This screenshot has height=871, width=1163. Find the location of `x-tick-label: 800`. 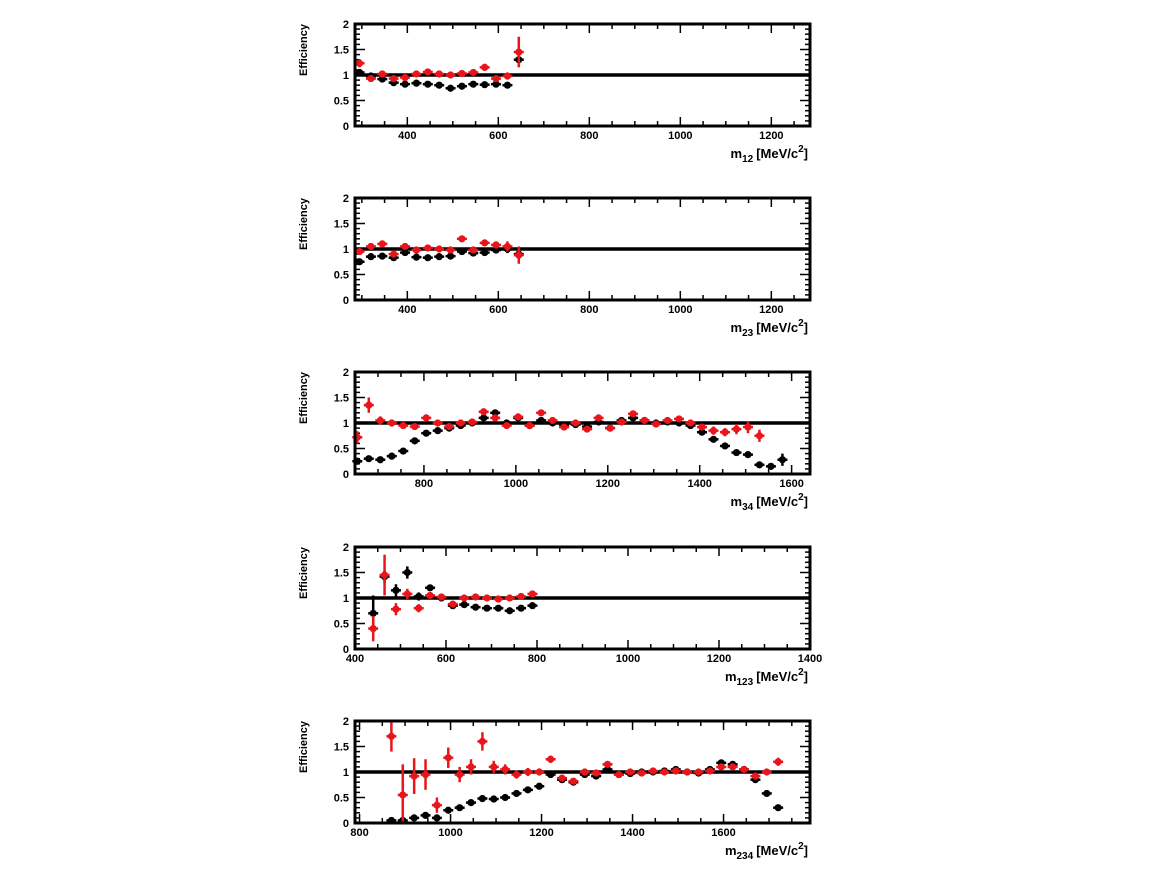

x-tick-label: 800 is located at coordinates (424, 484).